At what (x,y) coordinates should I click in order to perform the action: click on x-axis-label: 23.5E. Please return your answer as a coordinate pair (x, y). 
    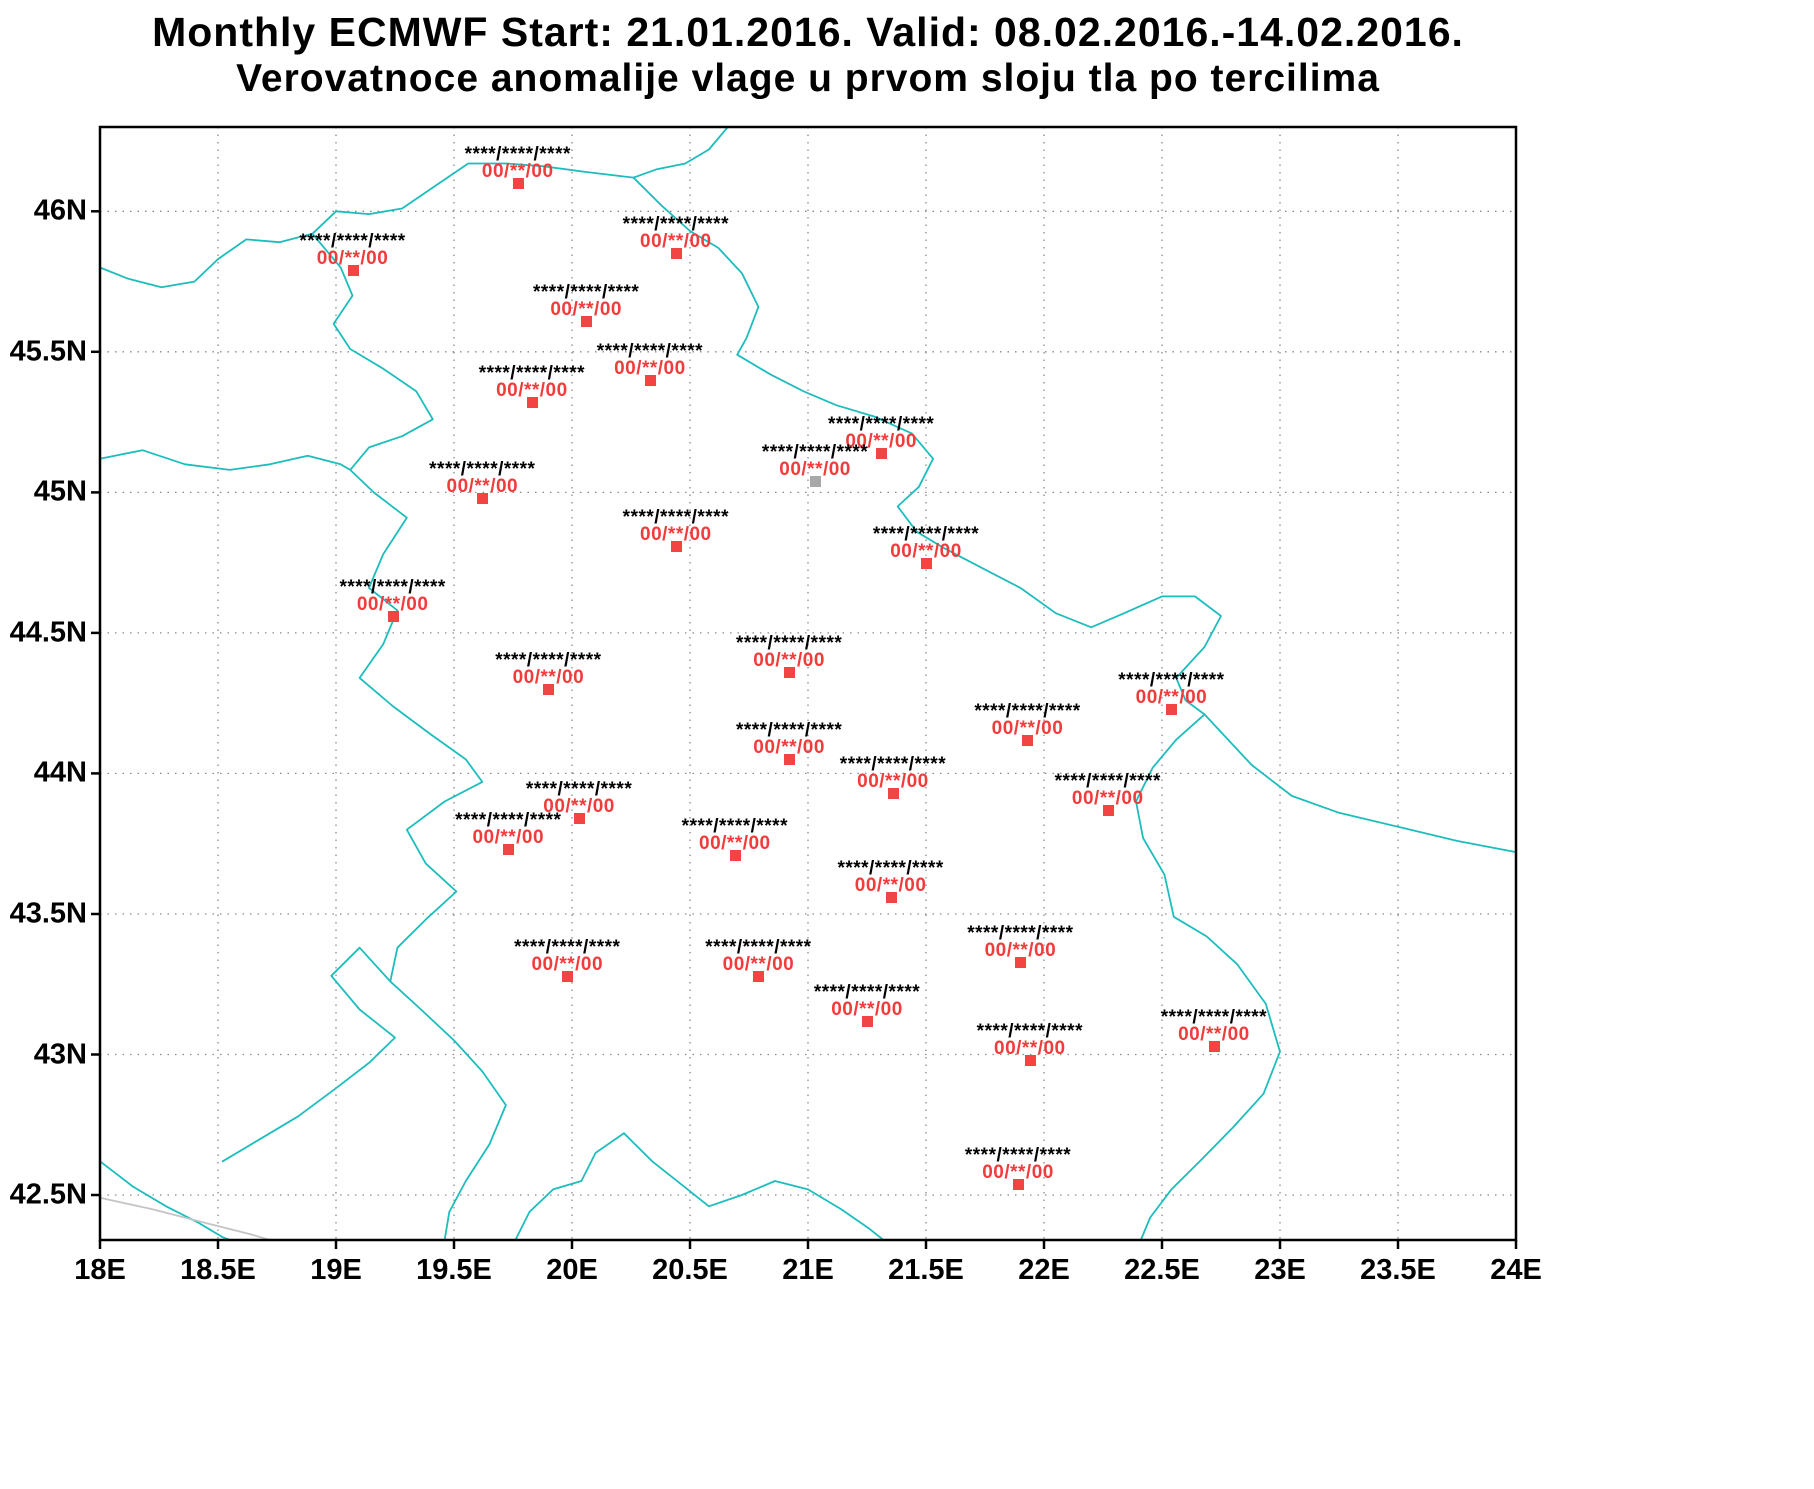
    Looking at the image, I should click on (1398, 1270).